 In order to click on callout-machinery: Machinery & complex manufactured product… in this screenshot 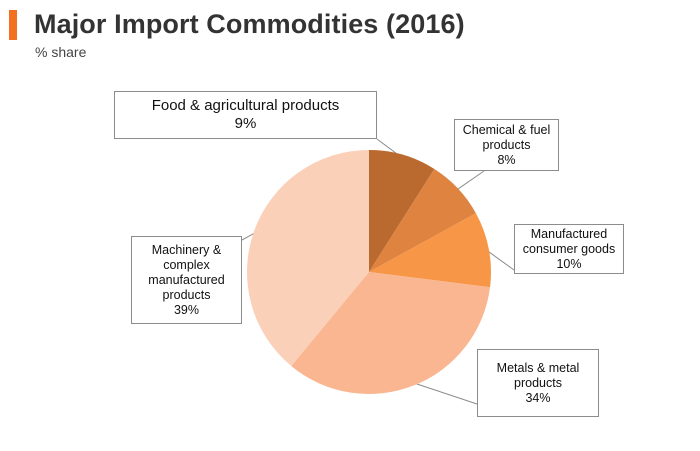, I will do `click(186, 280)`.